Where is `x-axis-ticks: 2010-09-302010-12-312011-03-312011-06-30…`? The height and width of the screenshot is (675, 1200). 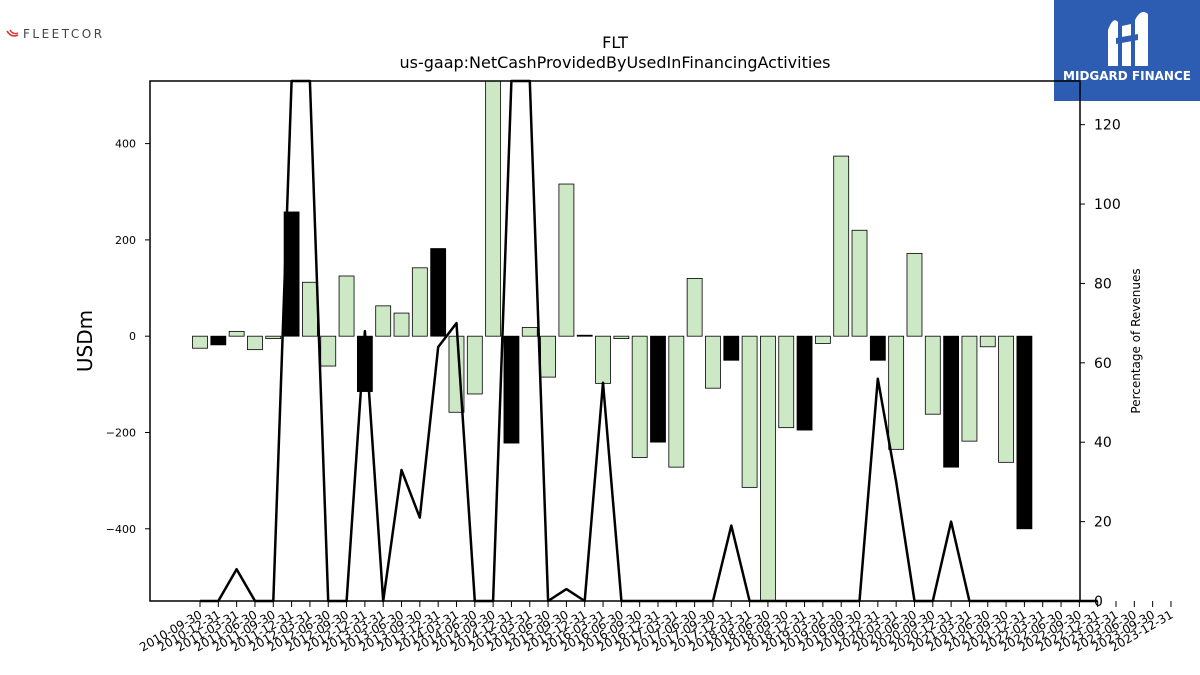 x-axis-ticks: 2010-09-302010-12-312011-03-312011-06-30… is located at coordinates (656, 627).